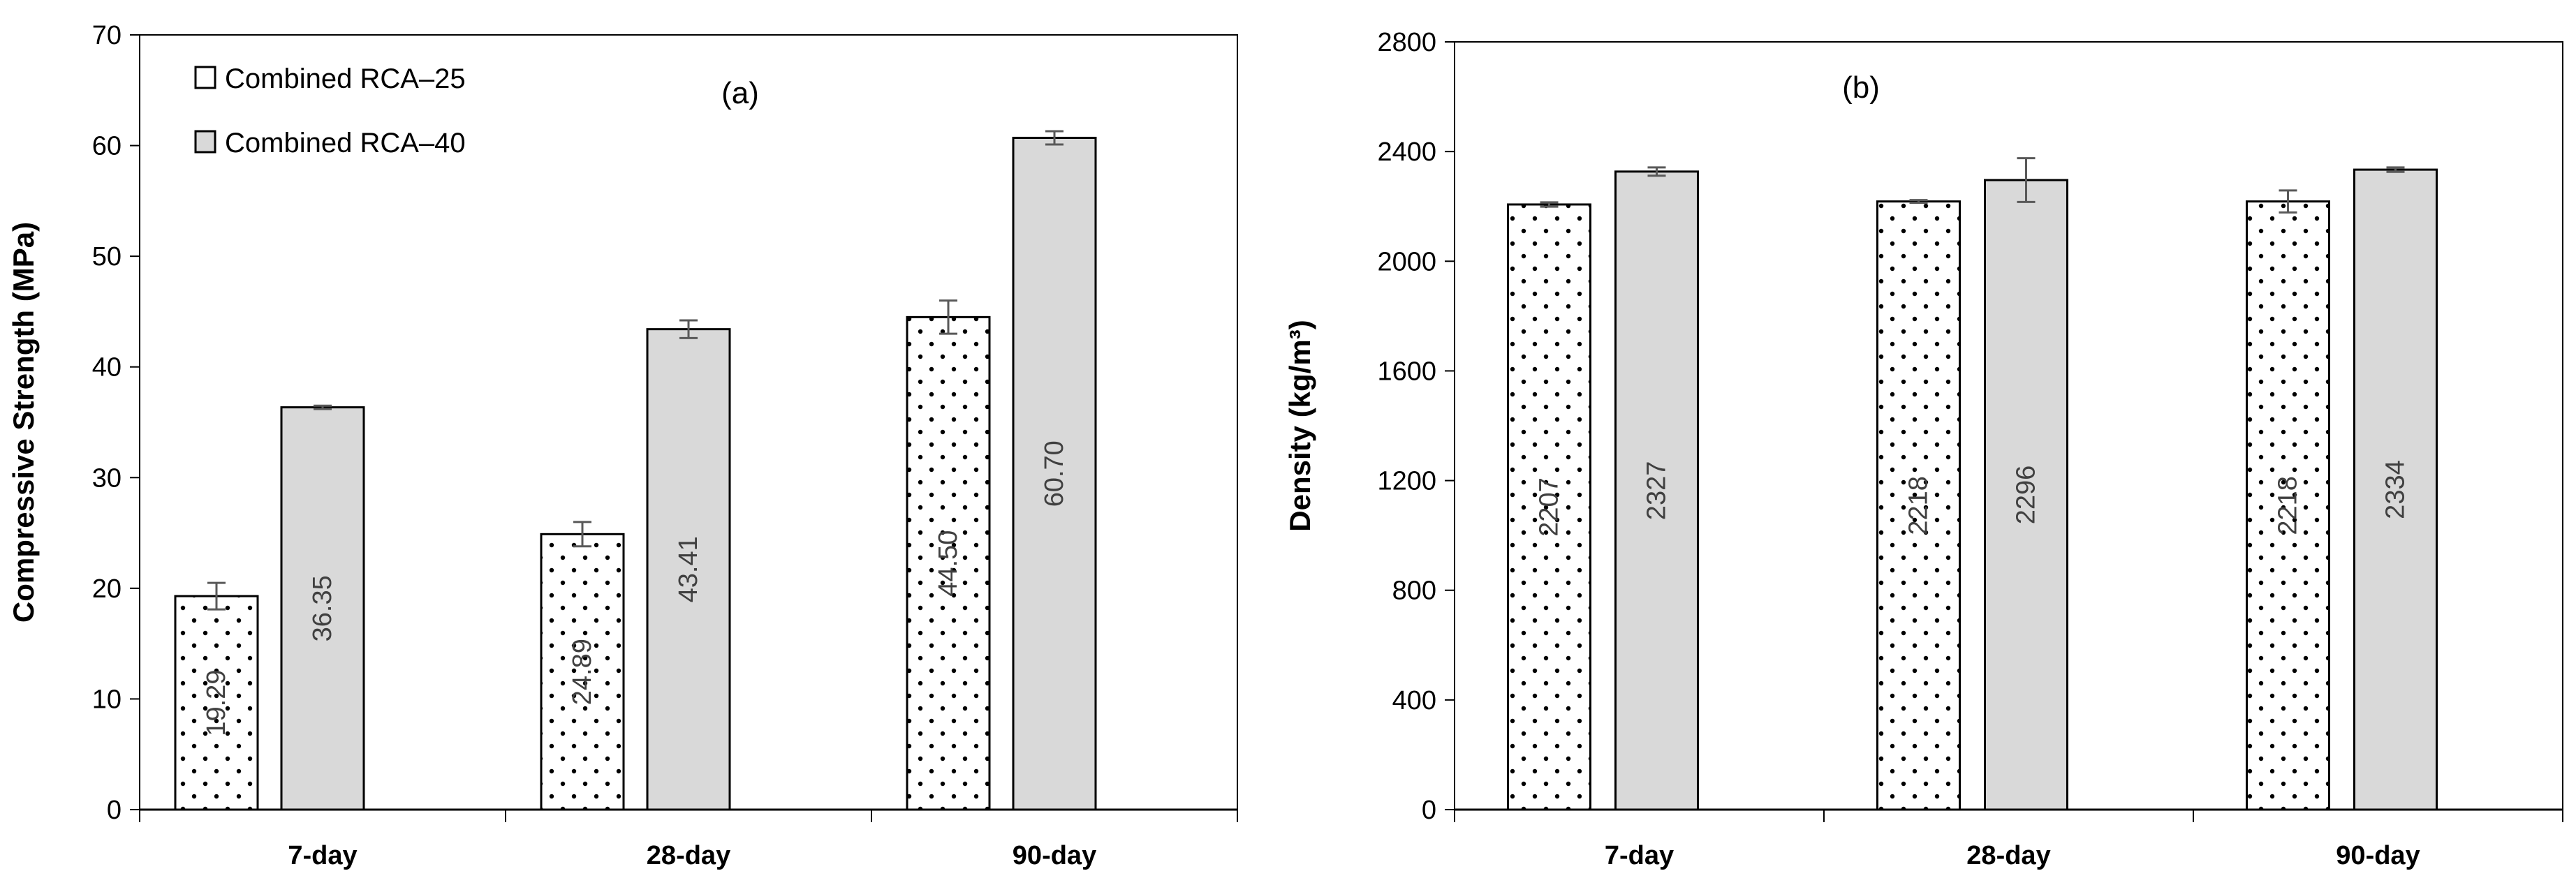 Image resolution: width=2576 pixels, height=885 pixels. I want to click on y-tick-label: 800, so click(1414, 591).